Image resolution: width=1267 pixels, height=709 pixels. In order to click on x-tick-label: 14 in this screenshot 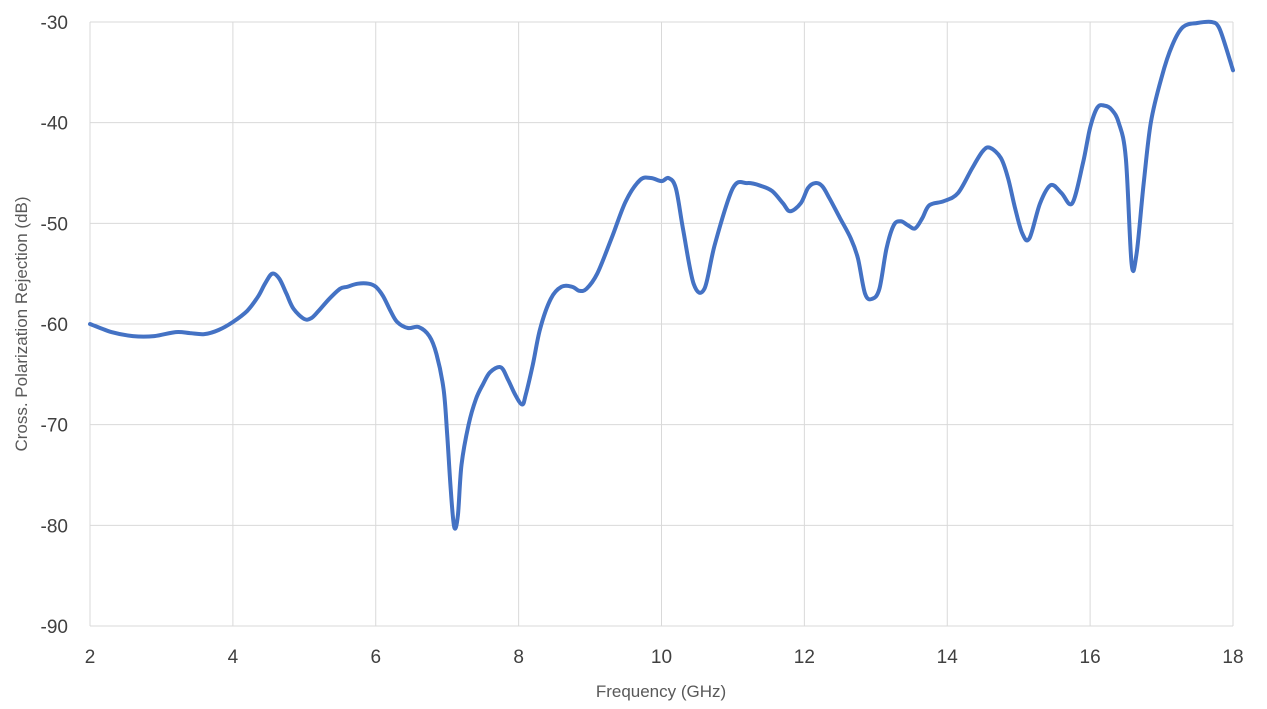, I will do `click(948, 657)`.